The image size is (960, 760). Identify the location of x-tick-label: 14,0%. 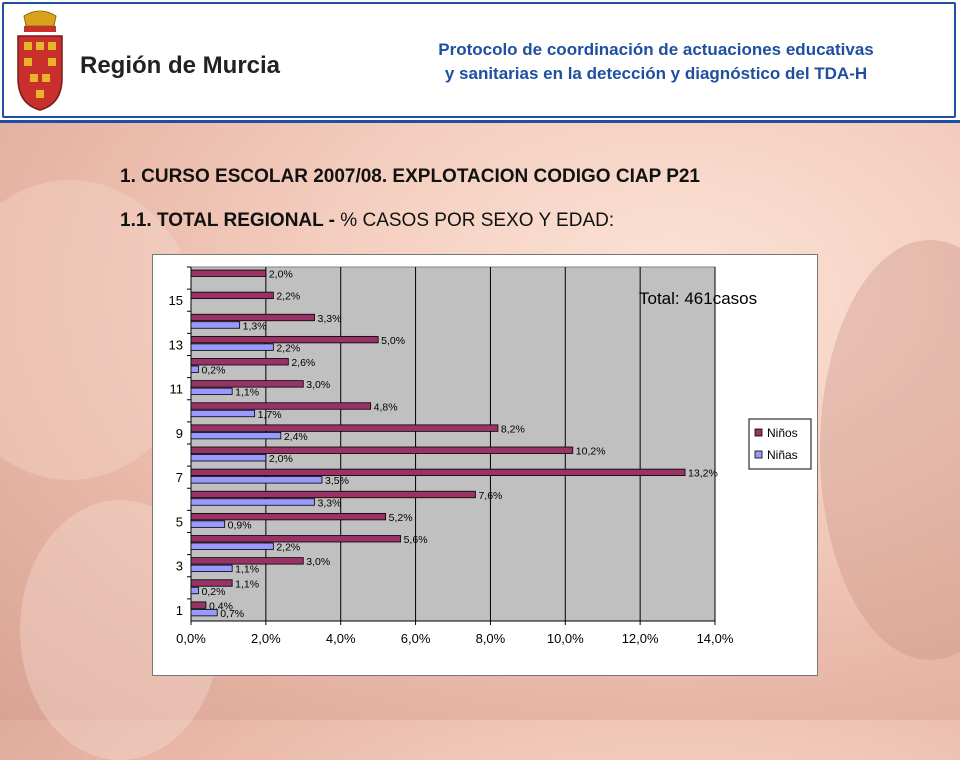
(715, 638).